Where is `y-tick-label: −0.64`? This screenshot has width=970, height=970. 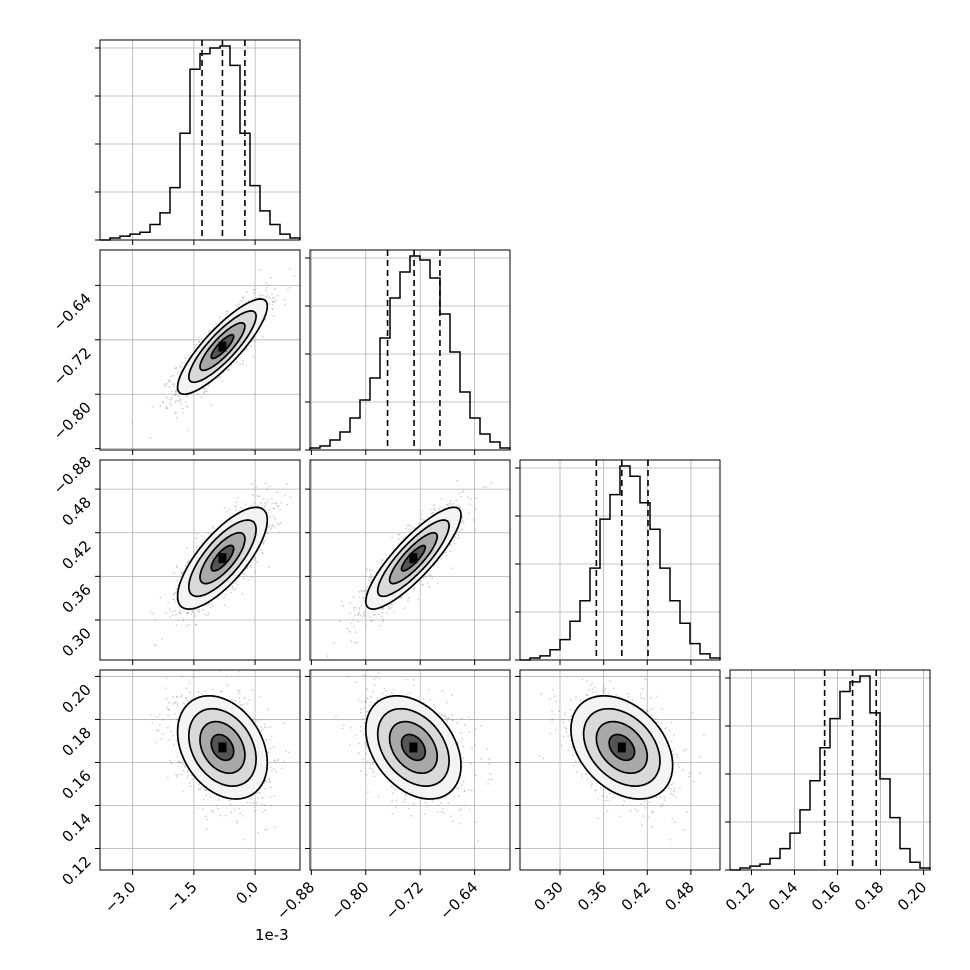 y-tick-label: −0.64 is located at coordinates (72, 311).